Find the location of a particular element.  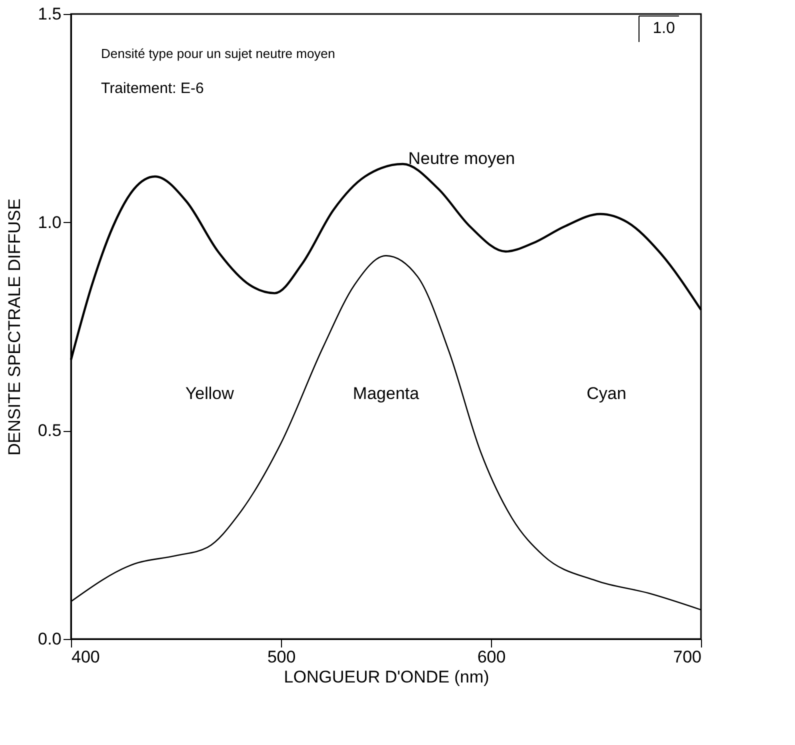

annotation: Neutre moyen is located at coordinates (461, 158).